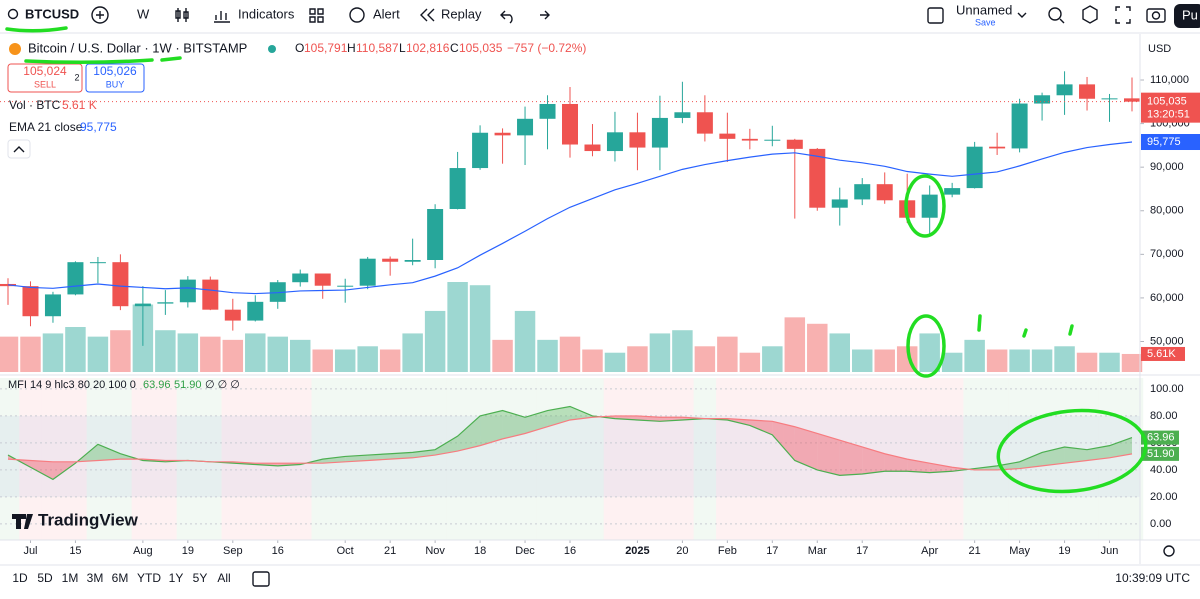 The height and width of the screenshot is (599, 1200). I want to click on quick-search, so click(1055, 14).